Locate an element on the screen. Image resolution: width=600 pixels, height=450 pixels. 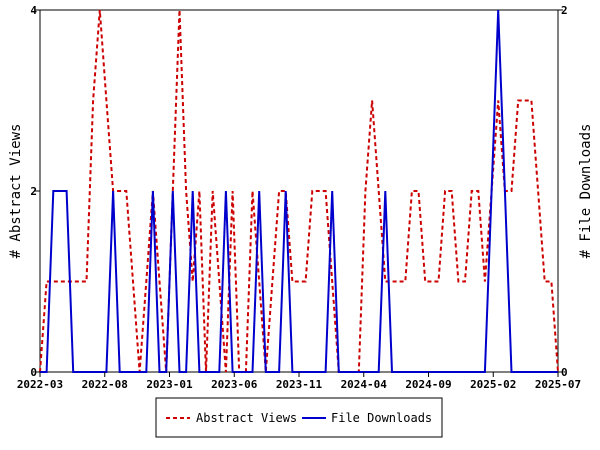
legend-label-file-downloads: File Downloads is located at coordinates (381, 418).